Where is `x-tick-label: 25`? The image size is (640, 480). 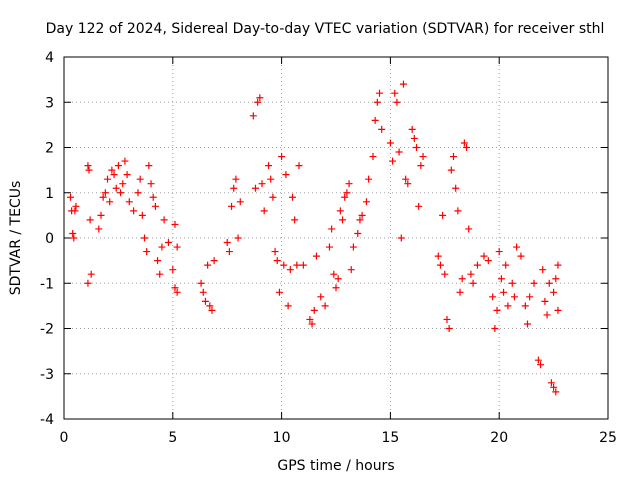
x-tick-label: 25 is located at coordinates (608, 438).